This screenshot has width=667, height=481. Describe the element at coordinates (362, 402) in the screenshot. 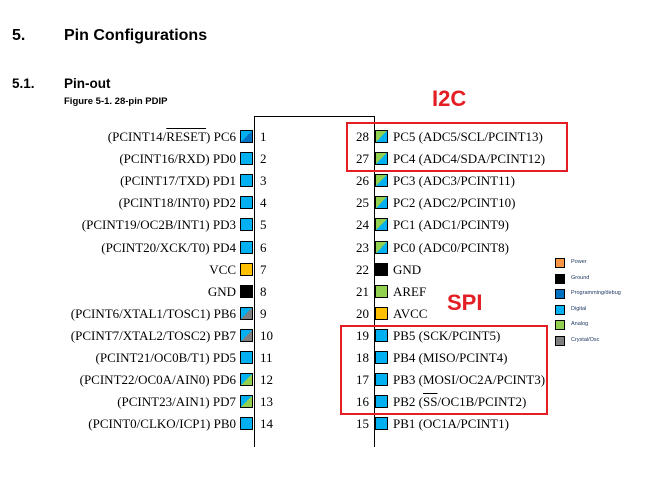

I see `pin-number: 16` at that location.